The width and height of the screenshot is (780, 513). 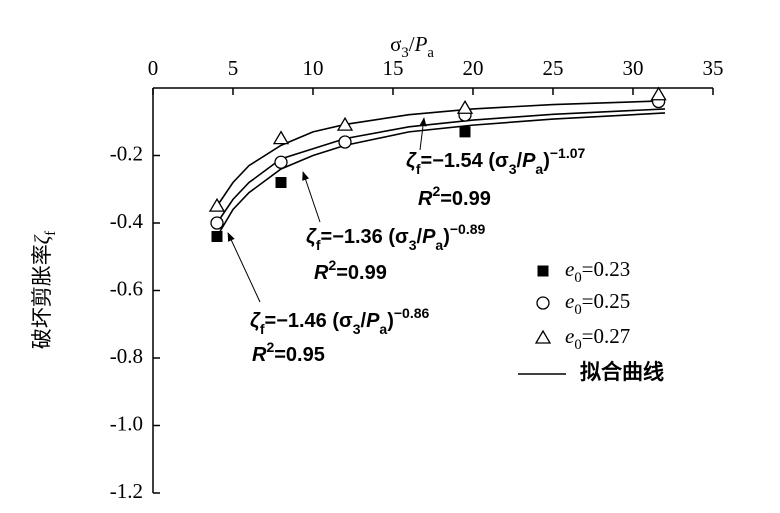 What do you see at coordinates (606, 269) in the screenshot?
I see `text-part: =0.23` at bounding box center [606, 269].